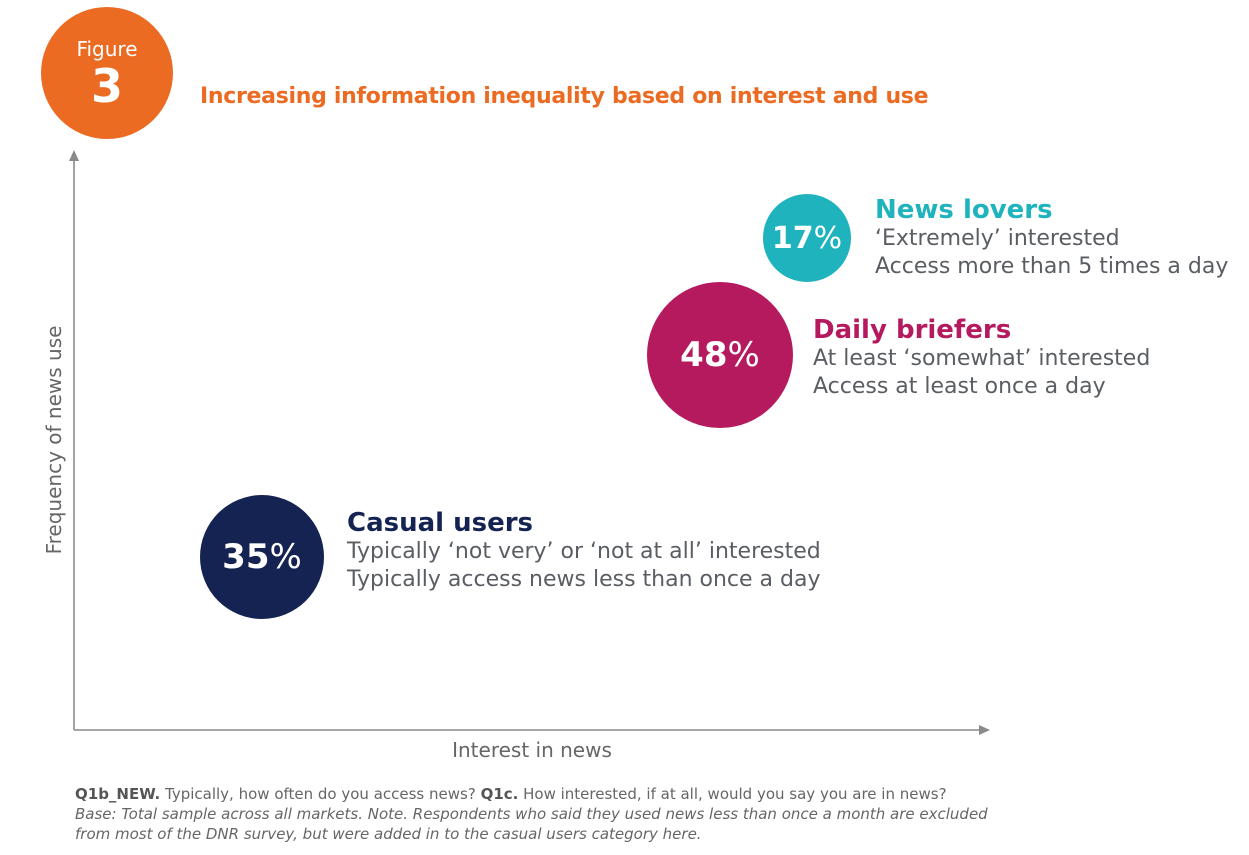 The image size is (1249, 855). Describe the element at coordinates (792, 238) in the screenshot. I see `bubble-value: 17` at that location.